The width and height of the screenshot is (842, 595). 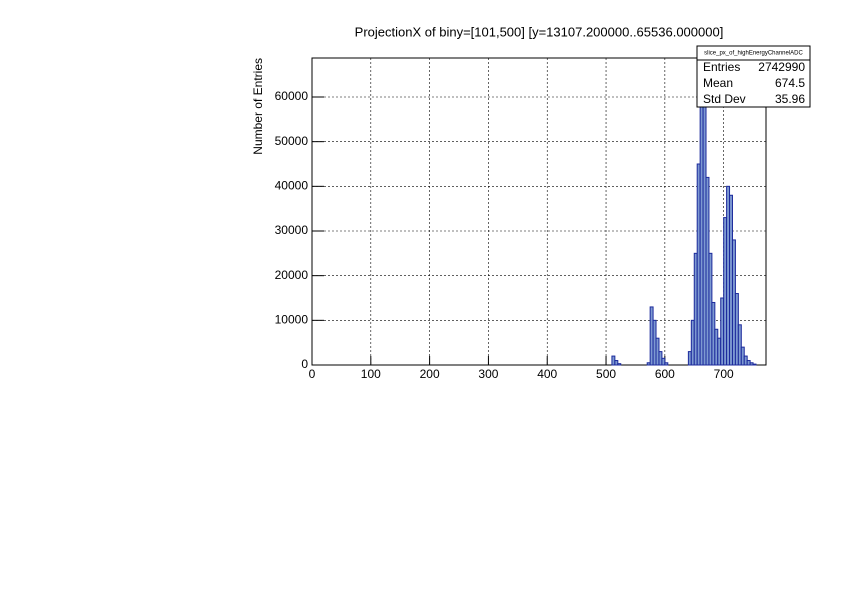 What do you see at coordinates (606, 374) in the screenshot?
I see `x-tick-label: 500` at bounding box center [606, 374].